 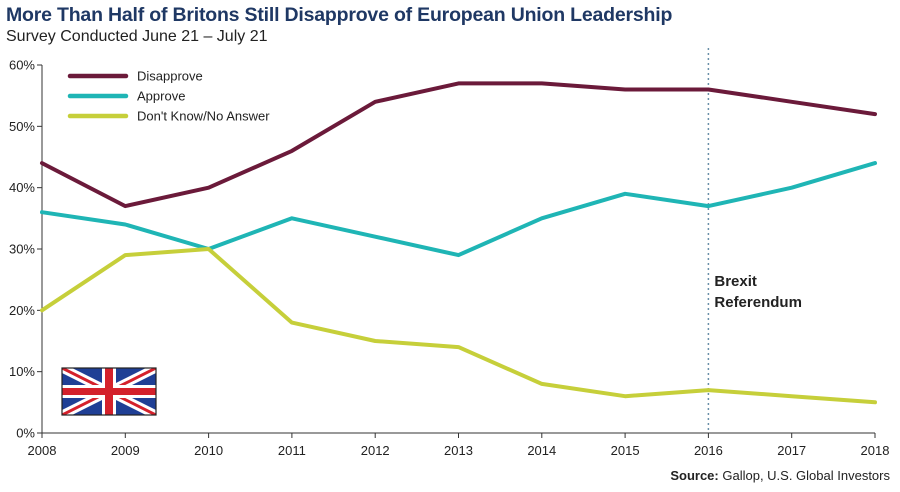 I want to click on referendum-label: Referendum, so click(x=758, y=302).